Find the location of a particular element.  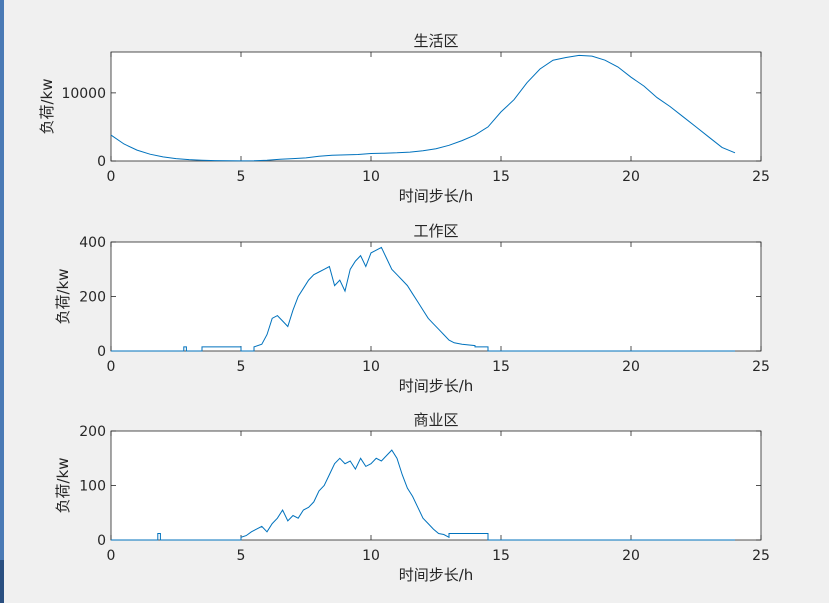

window-edge-bar is located at coordinates (2, 301).